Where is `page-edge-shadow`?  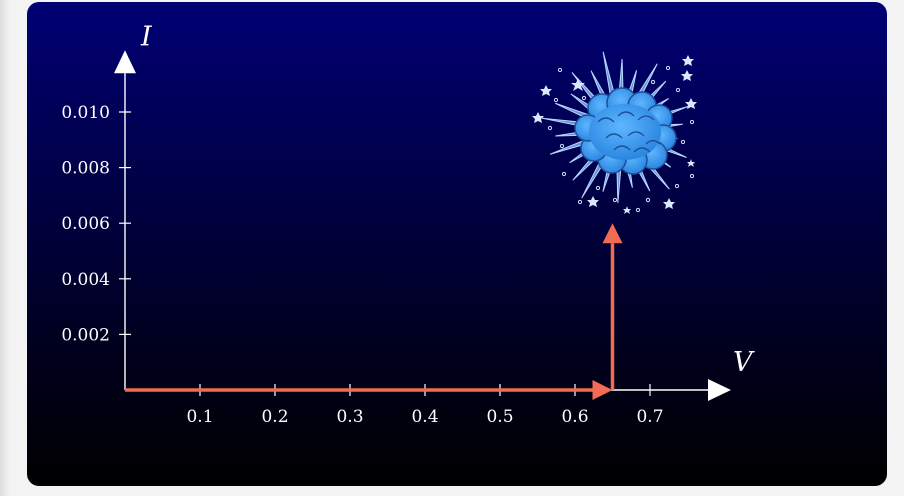
page-edge-shadow is located at coordinates (5, 248).